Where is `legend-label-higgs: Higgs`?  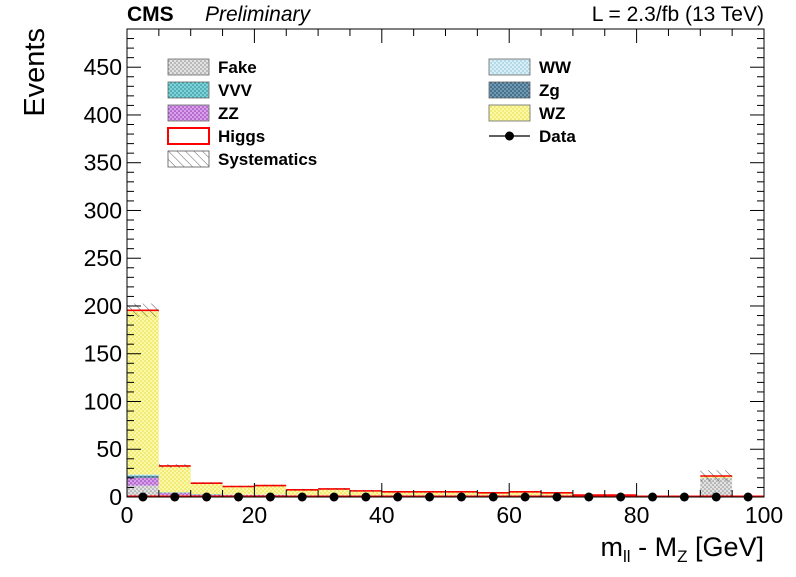
legend-label-higgs: Higgs is located at coordinates (241, 136).